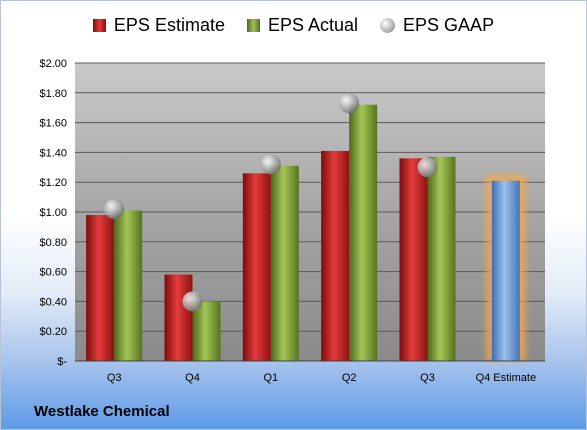 This screenshot has height=430, width=587. I want to click on bar-q4-estimate, so click(505, 270).